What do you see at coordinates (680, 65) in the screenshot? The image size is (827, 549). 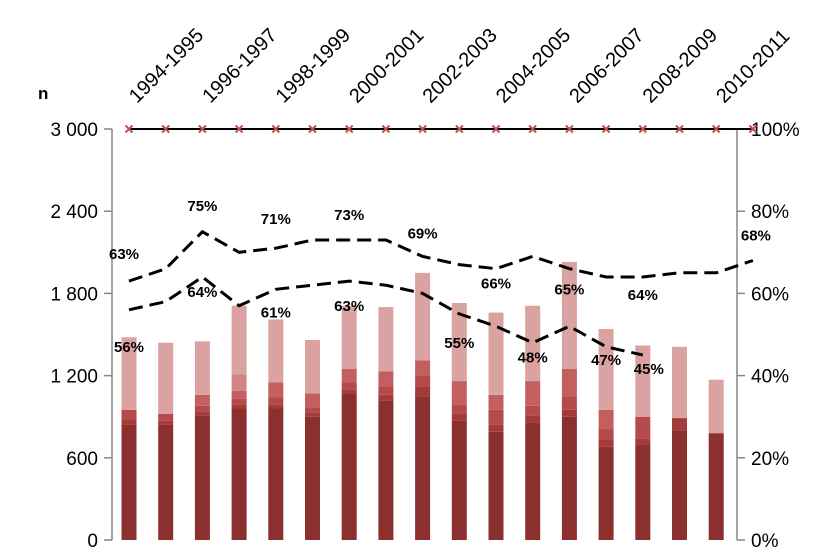 I see `x-tick-label: 2008-2009` at bounding box center [680, 65].